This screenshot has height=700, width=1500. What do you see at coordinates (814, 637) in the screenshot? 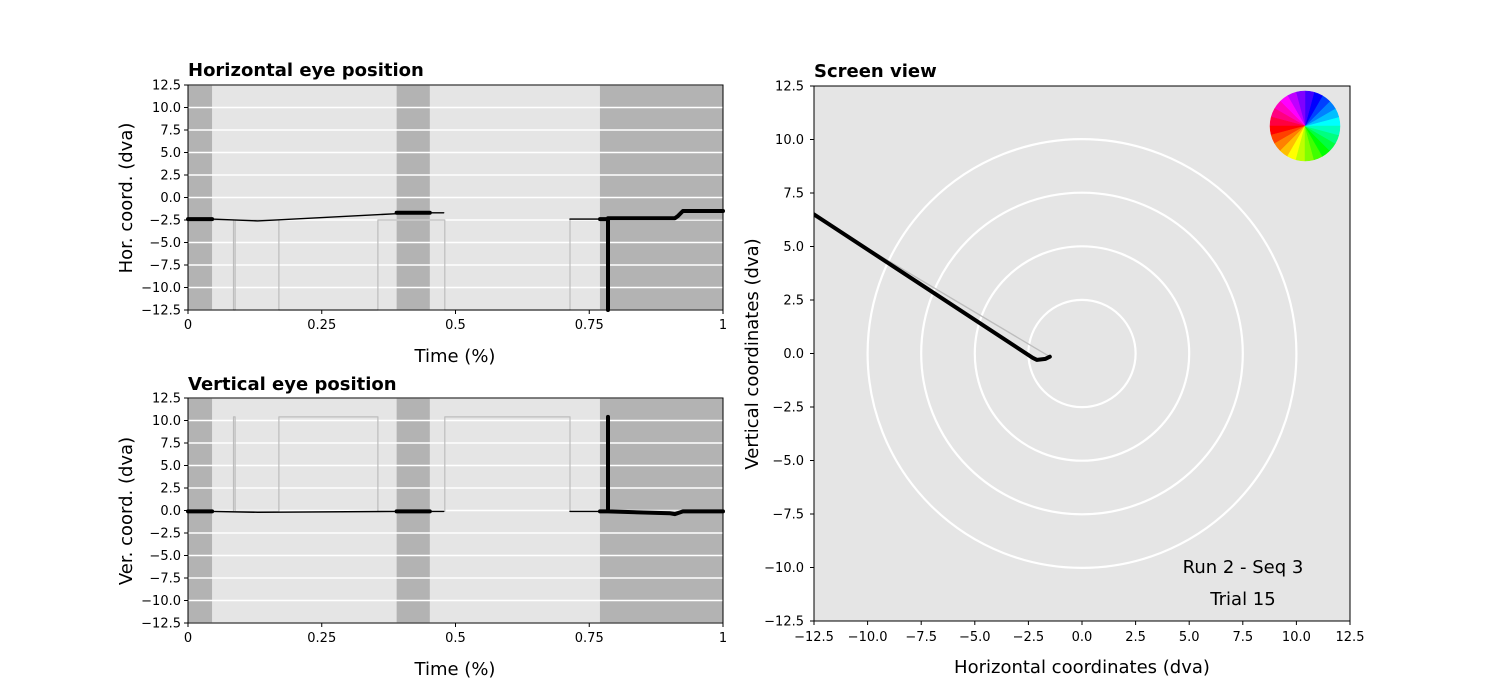
I see `x-tick-label: −12.5` at bounding box center [814, 637].